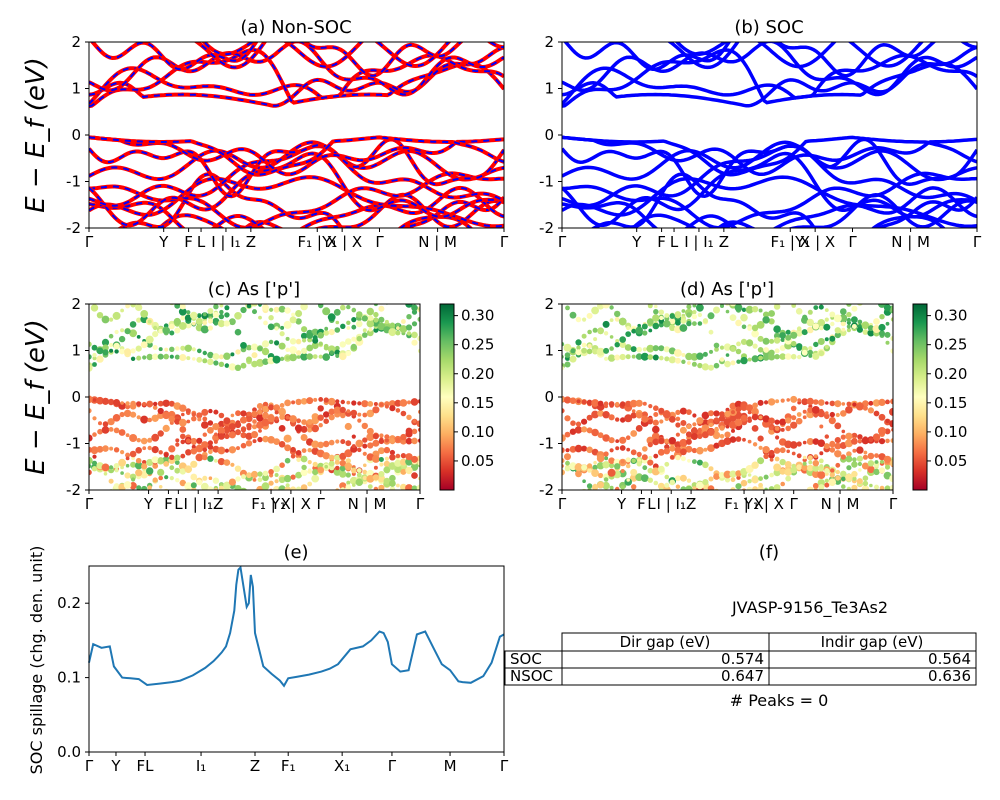  What do you see at coordinates (477, 345) in the screenshot?
I see `colorbar-tick-label: 0.25` at bounding box center [477, 345].